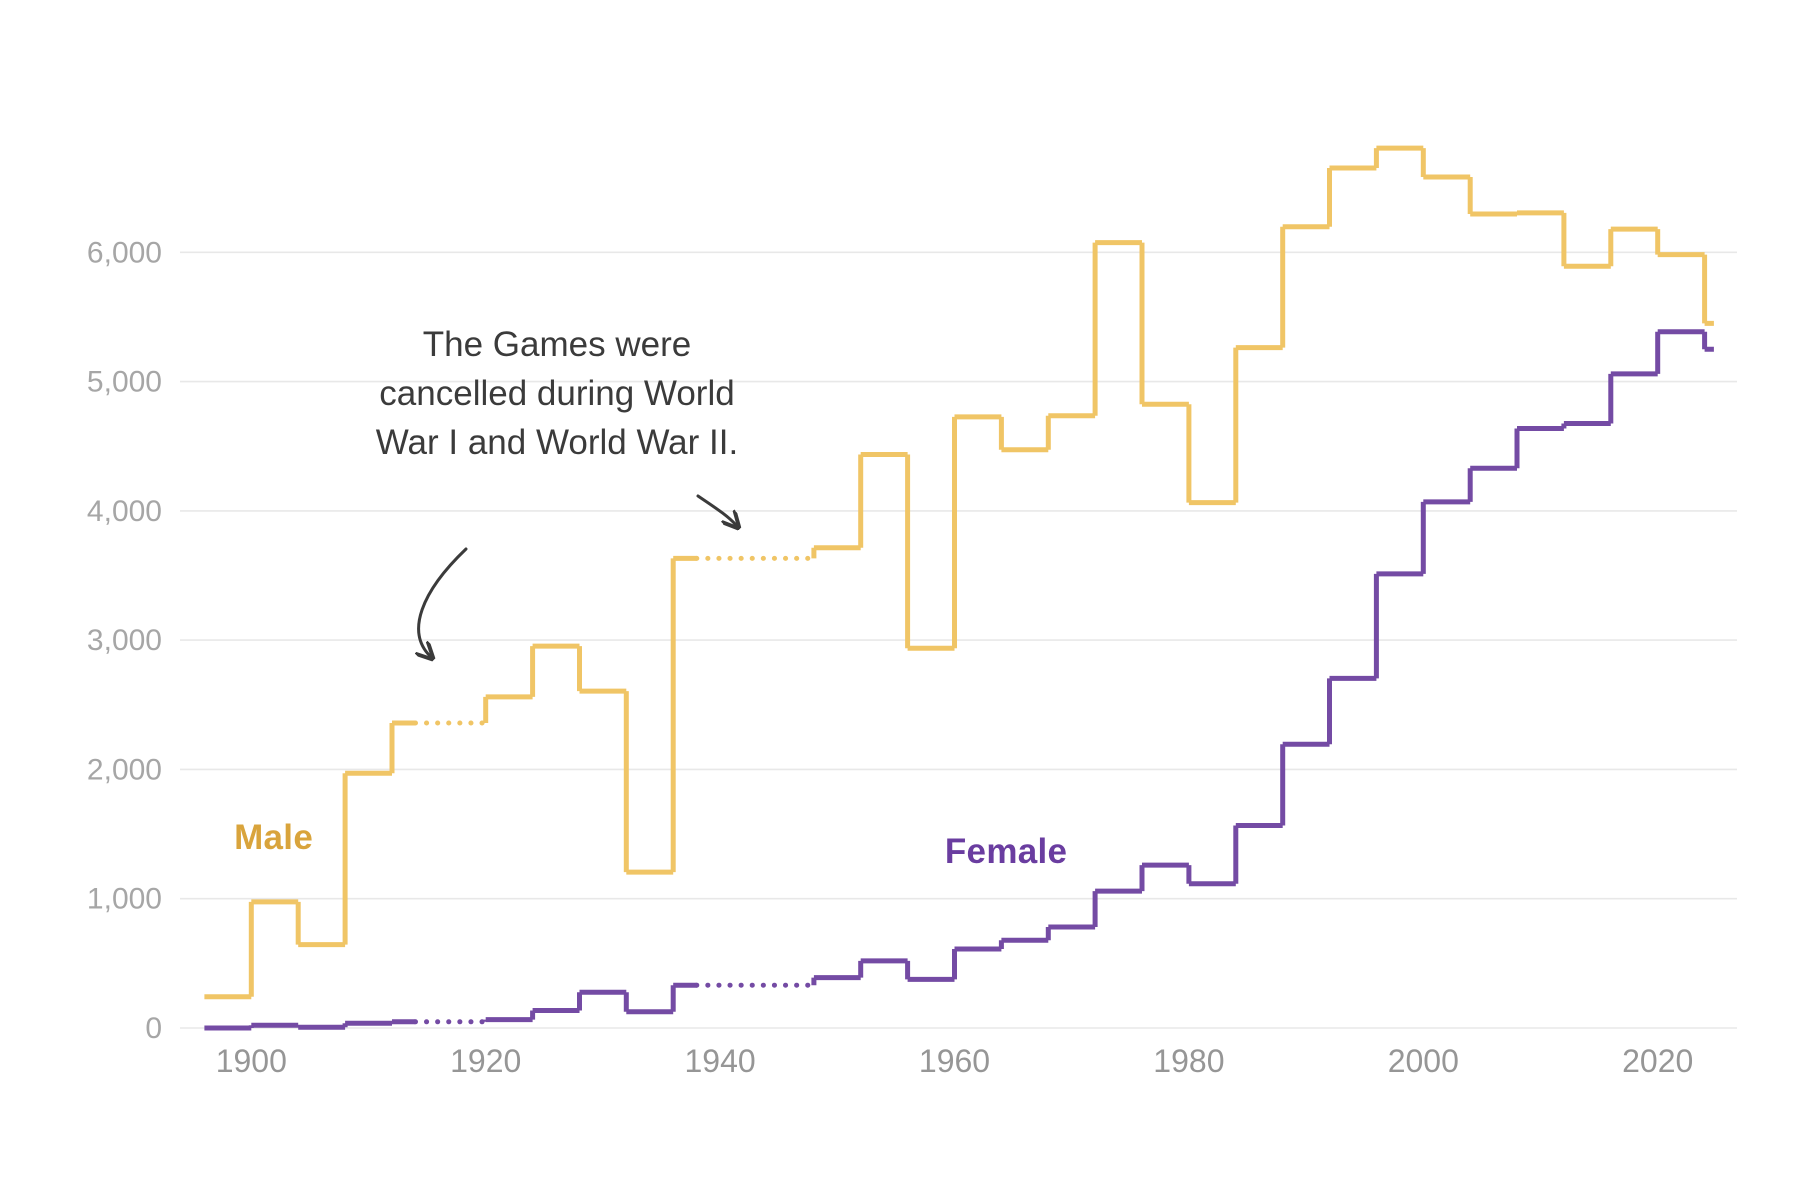 The image size is (1800, 1200). I want to click on x-tick-label-1960: 1960, so click(954, 1061).